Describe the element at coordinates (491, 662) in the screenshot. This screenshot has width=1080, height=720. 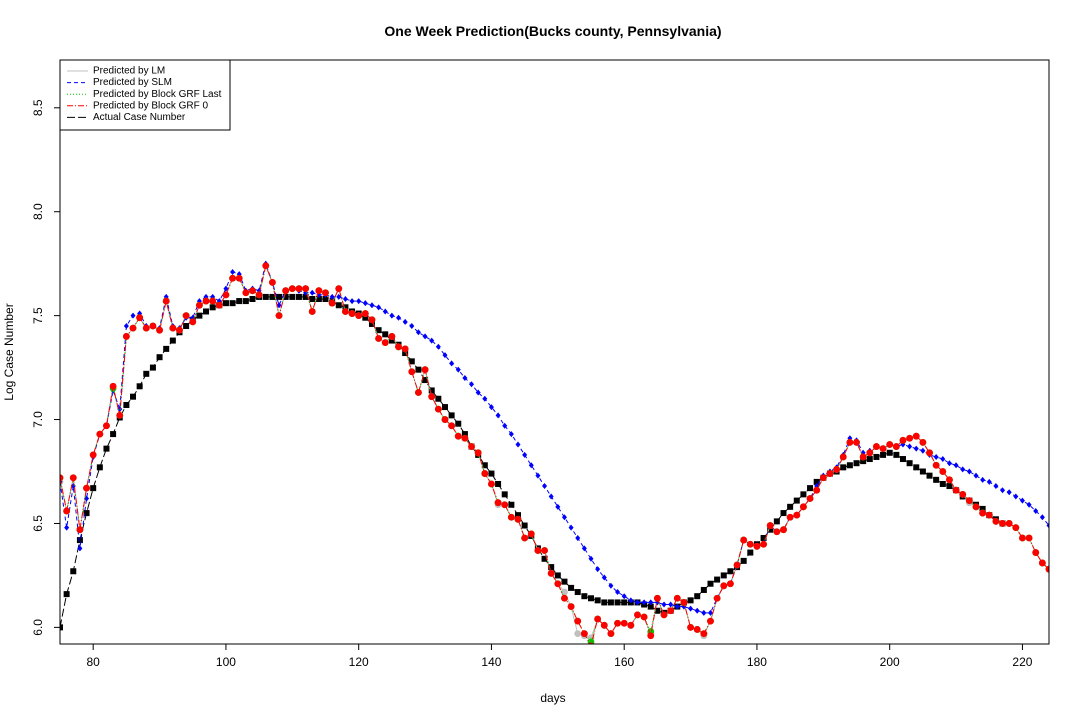
I see `x-tick-label: 140` at that location.